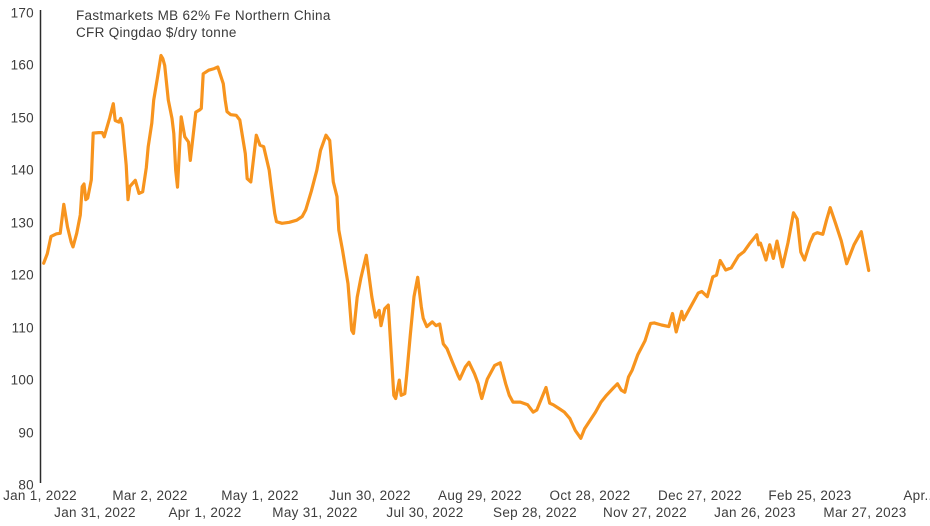 This screenshot has width=930, height=526. What do you see at coordinates (22, 223) in the screenshot?
I see `y-tick-label: 130` at bounding box center [22, 223].